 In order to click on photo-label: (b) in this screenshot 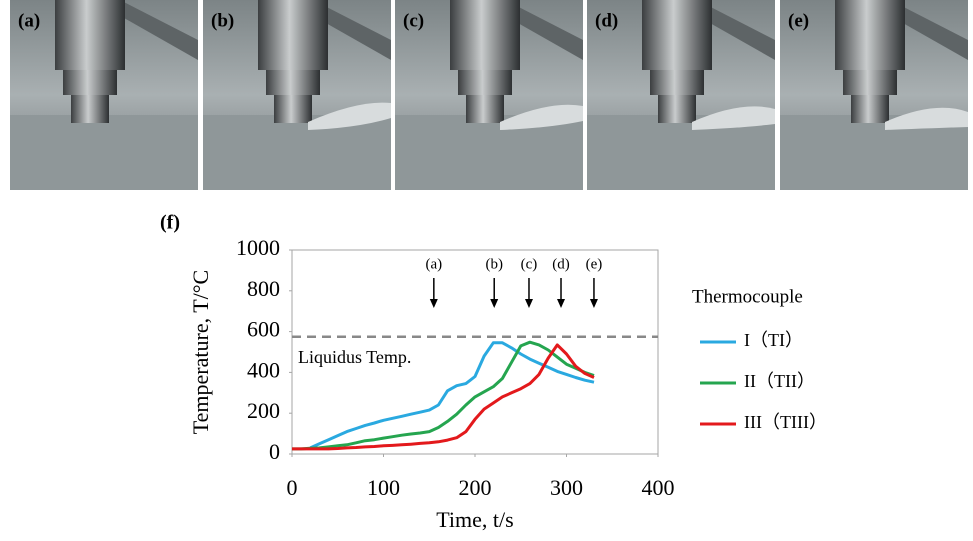, I will do `click(222, 20)`.